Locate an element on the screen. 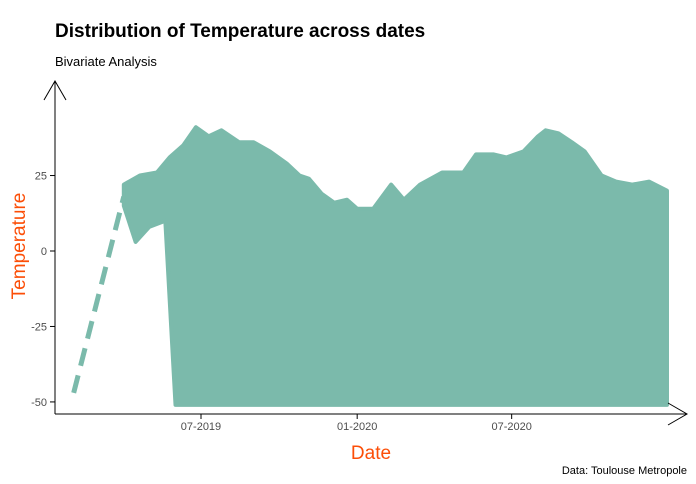 This screenshot has height=484, width=696. chart-subtitle: Bivariate Analysis is located at coordinates (106, 61).